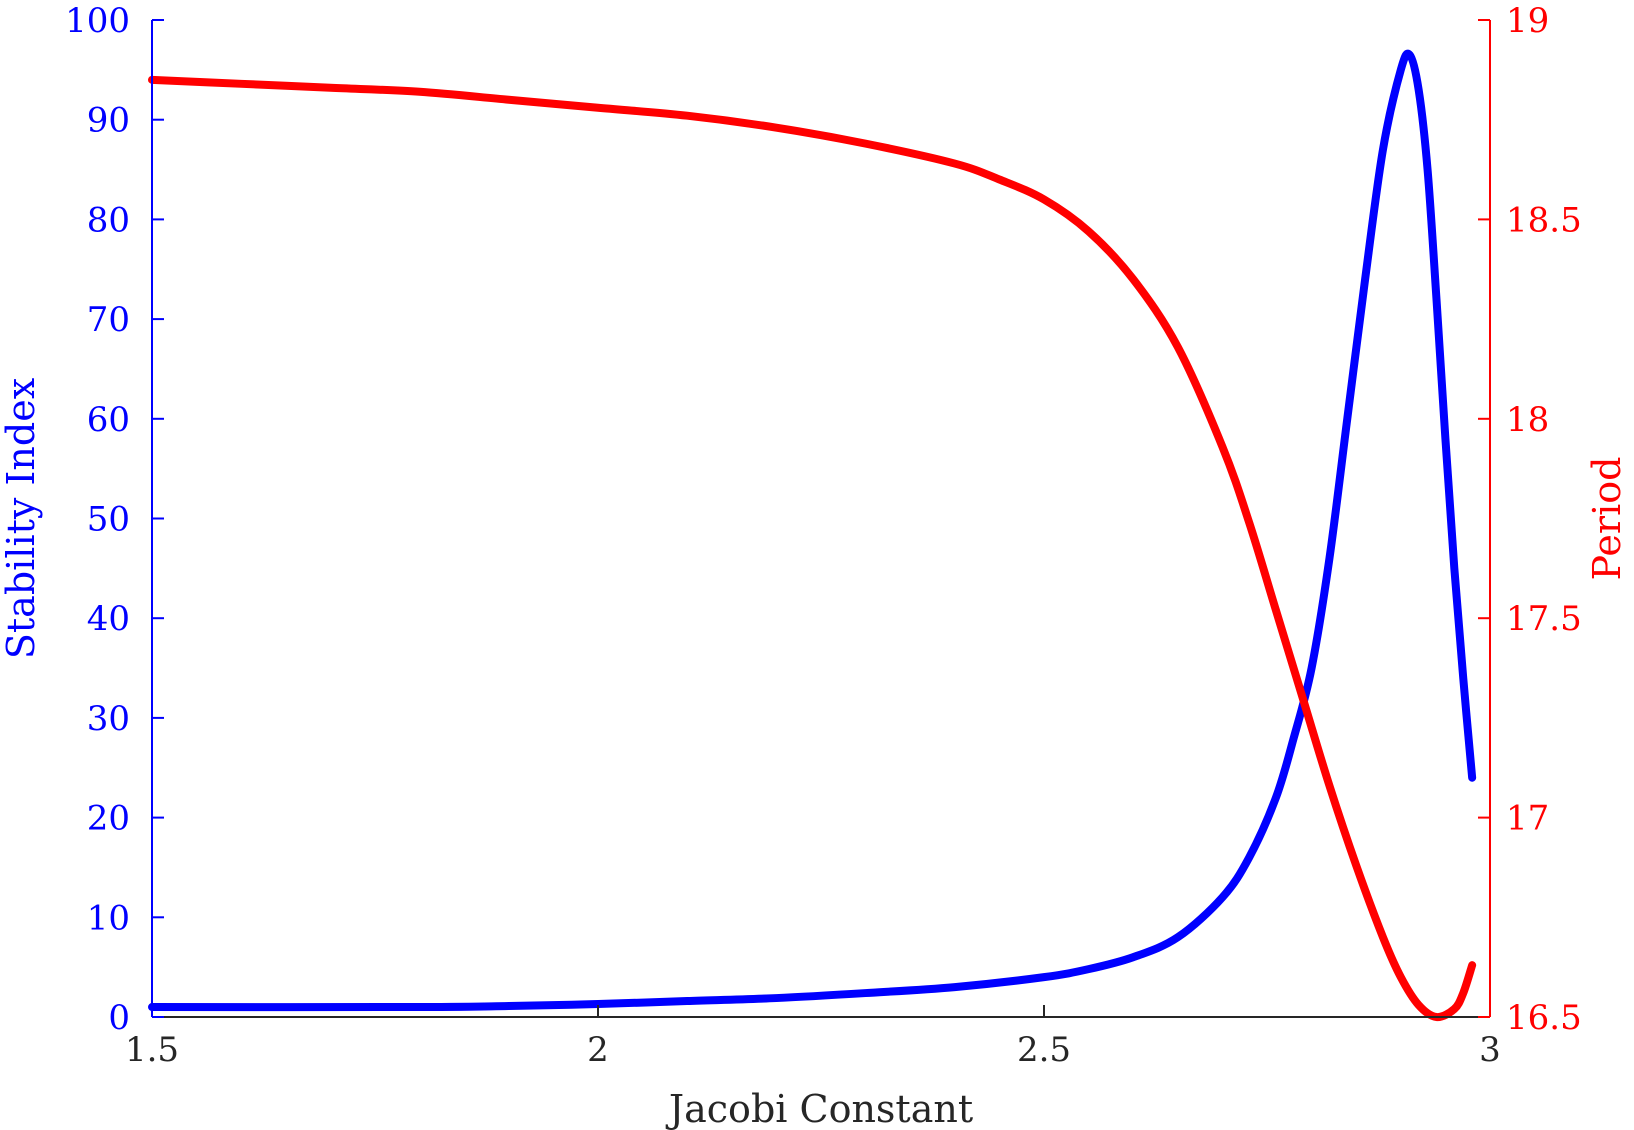  I want to click on left-y-tick-label: 80, so click(108, 220).